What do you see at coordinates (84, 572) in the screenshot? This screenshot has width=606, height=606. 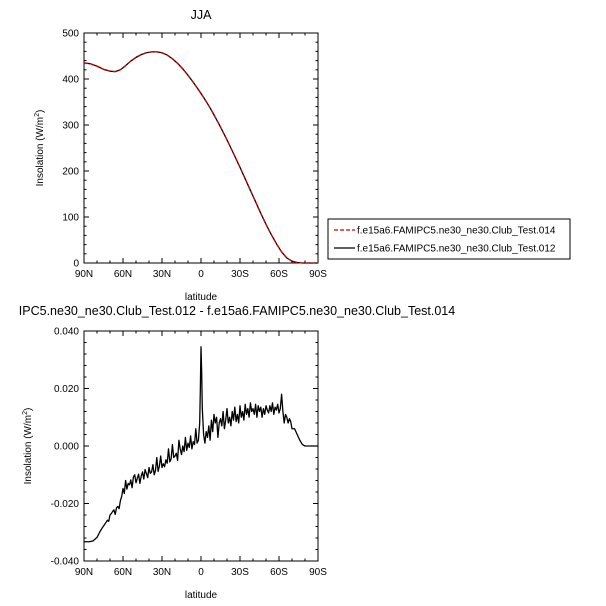 I see `bottom-x-tick-label: 90N` at bounding box center [84, 572].